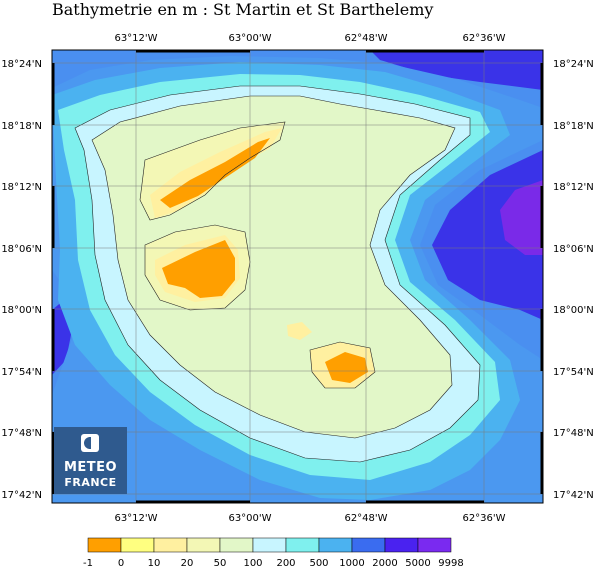 The image size is (595, 573). Describe the element at coordinates (21, 310) in the screenshot. I see `lat-label-left-5: 18°00'N` at that location.